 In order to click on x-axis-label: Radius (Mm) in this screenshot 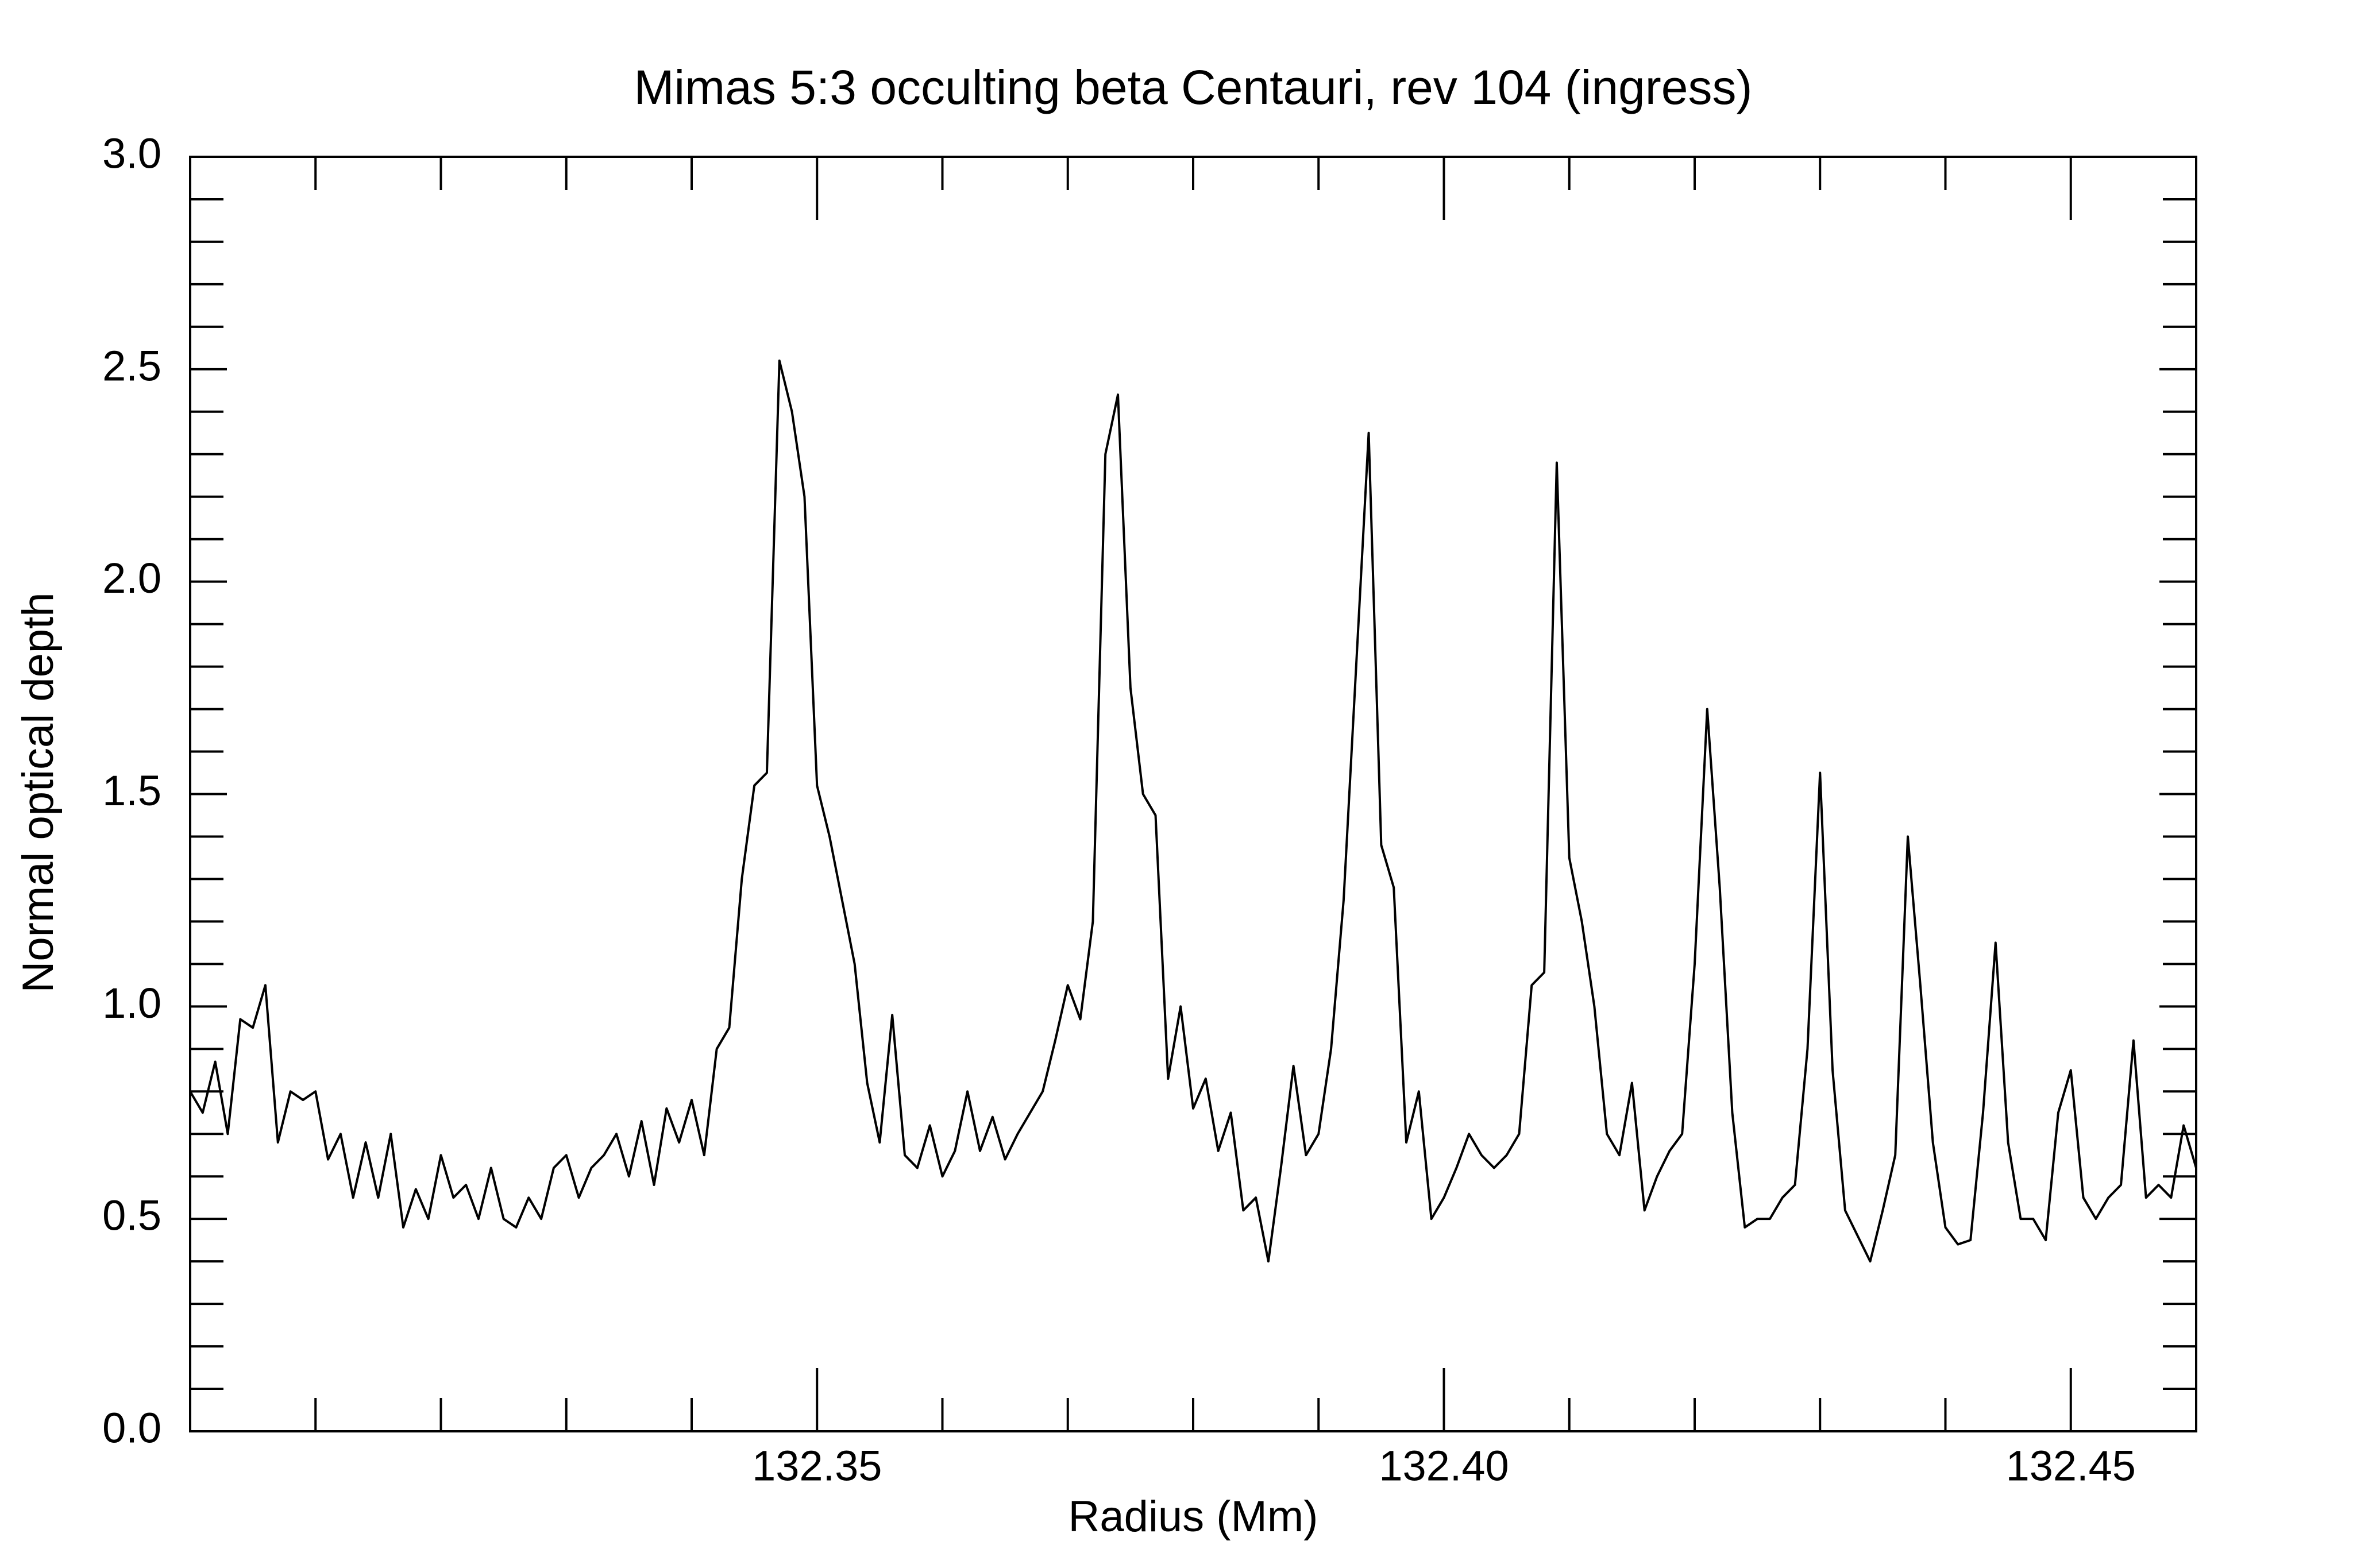, I will do `click(1193, 1516)`.